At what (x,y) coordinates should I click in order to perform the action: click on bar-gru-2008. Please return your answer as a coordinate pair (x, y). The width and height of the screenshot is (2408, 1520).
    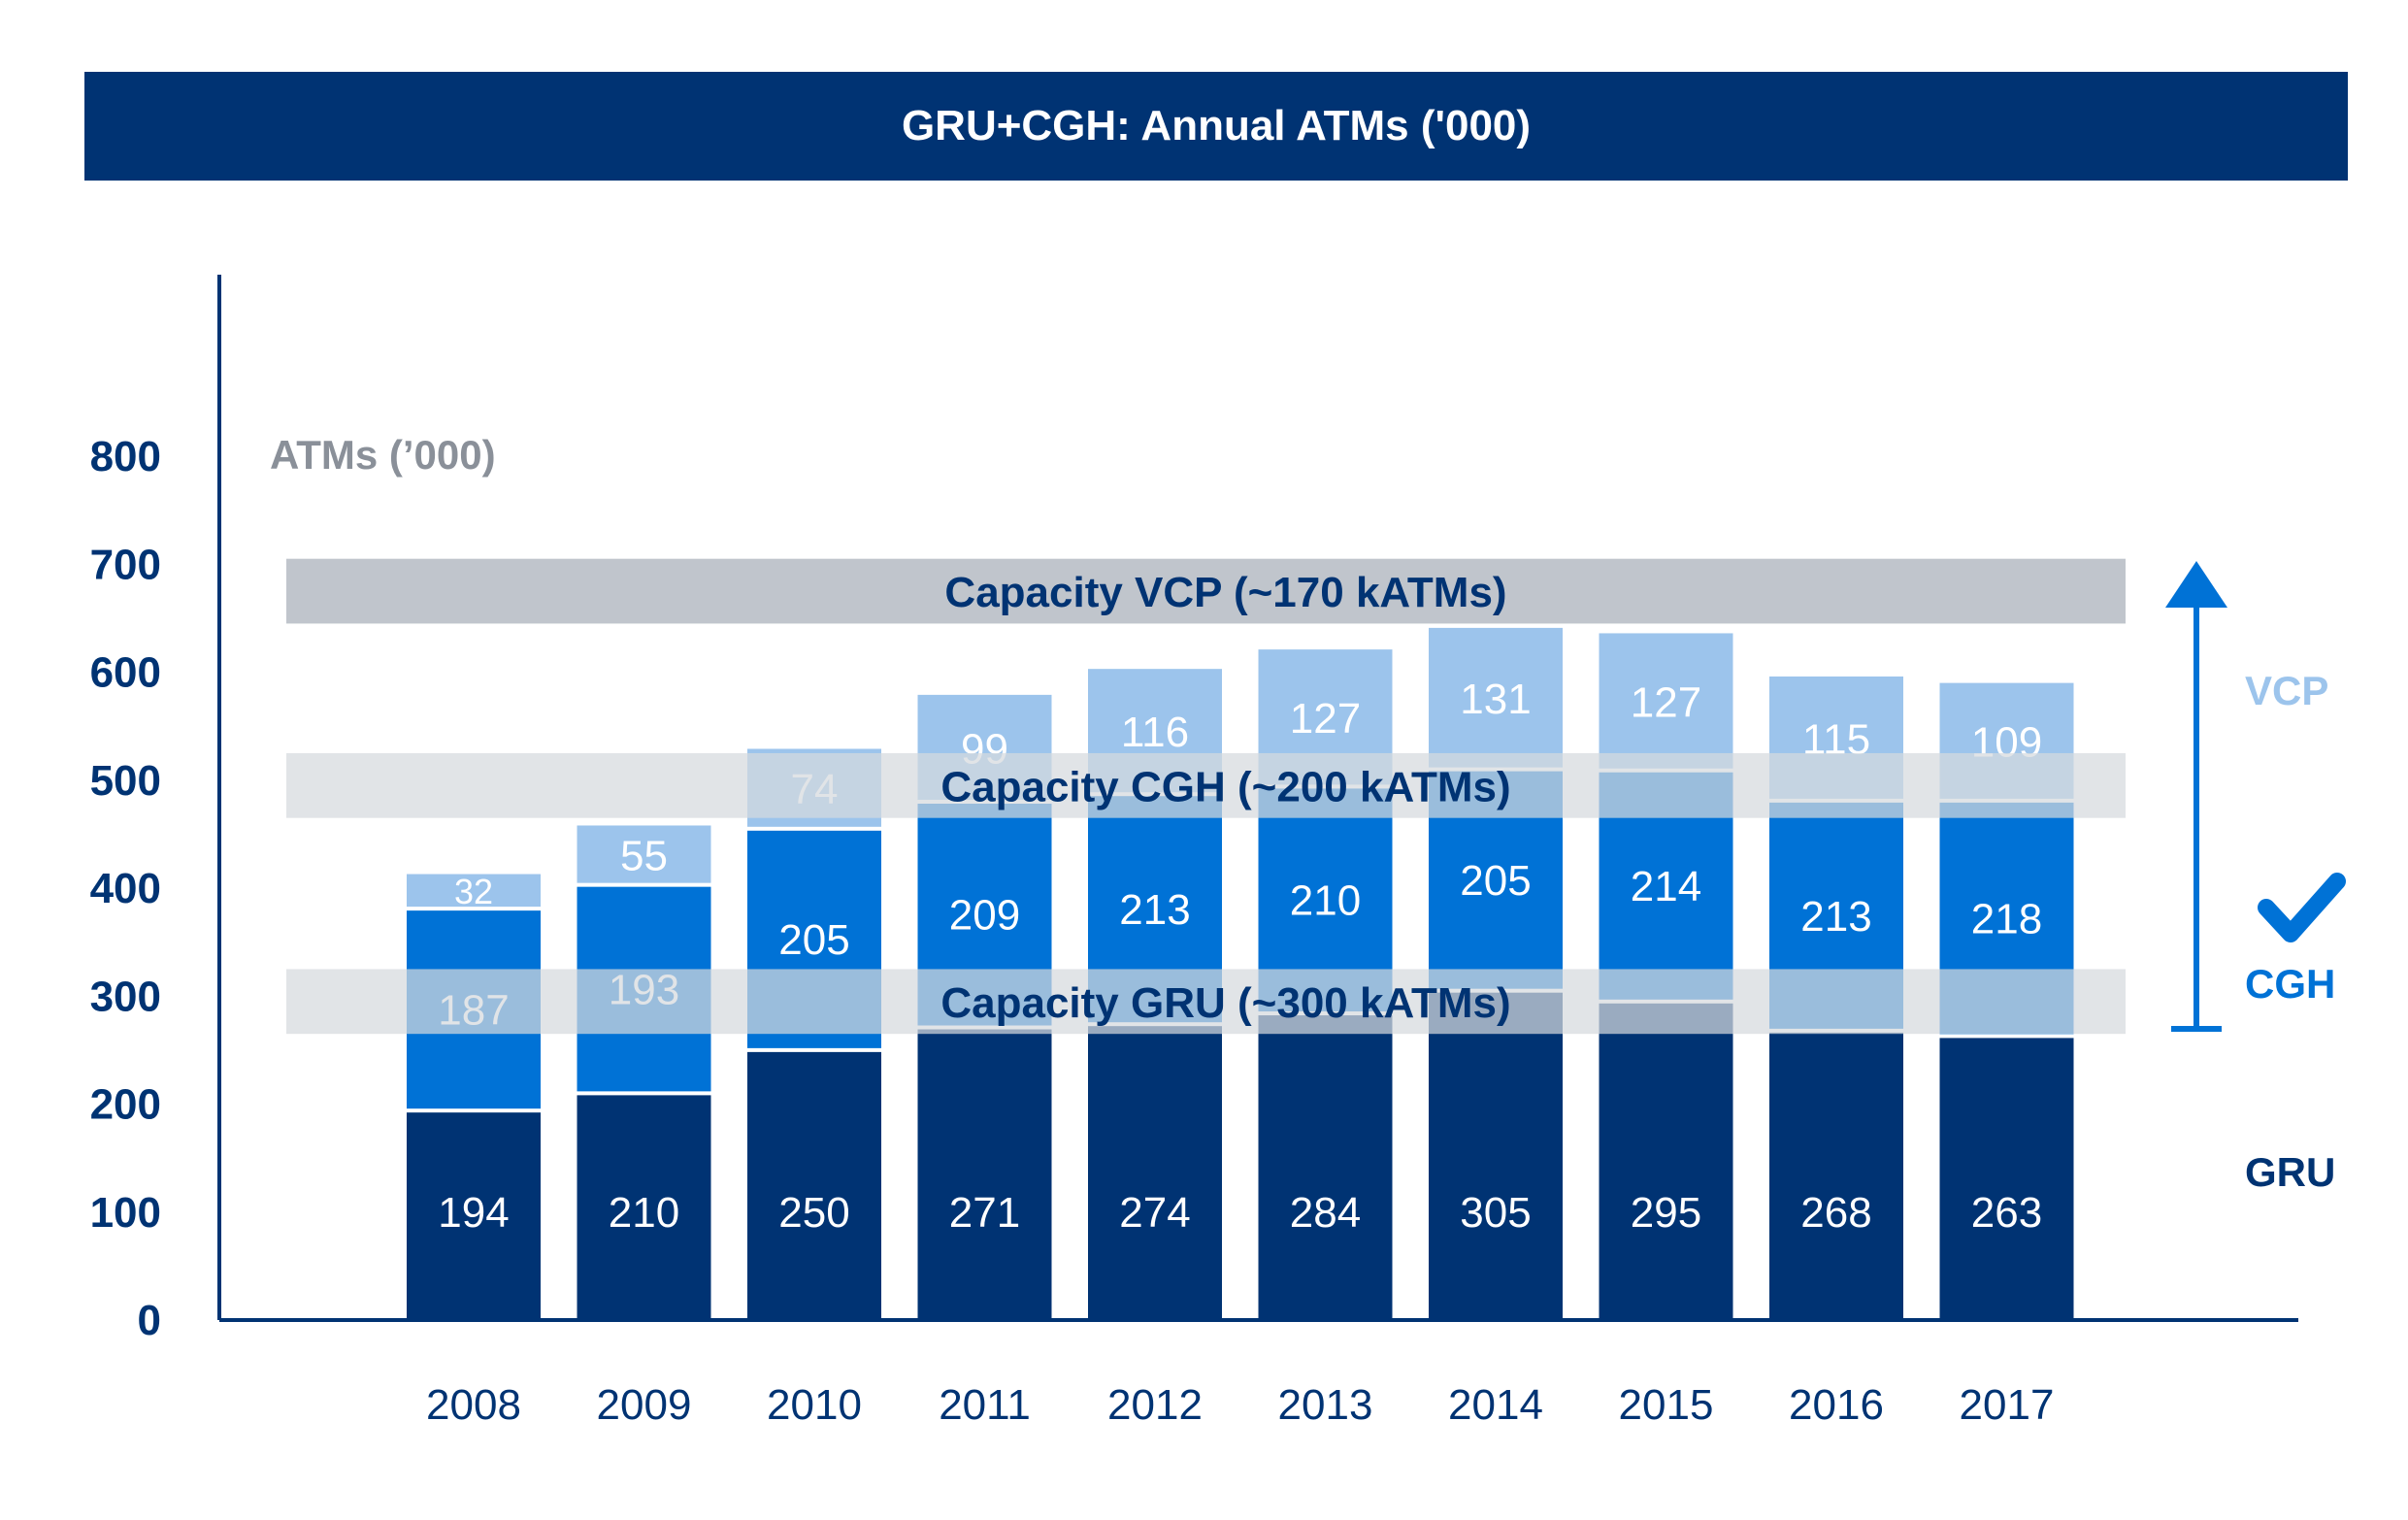
    Looking at the image, I should click on (474, 1215).